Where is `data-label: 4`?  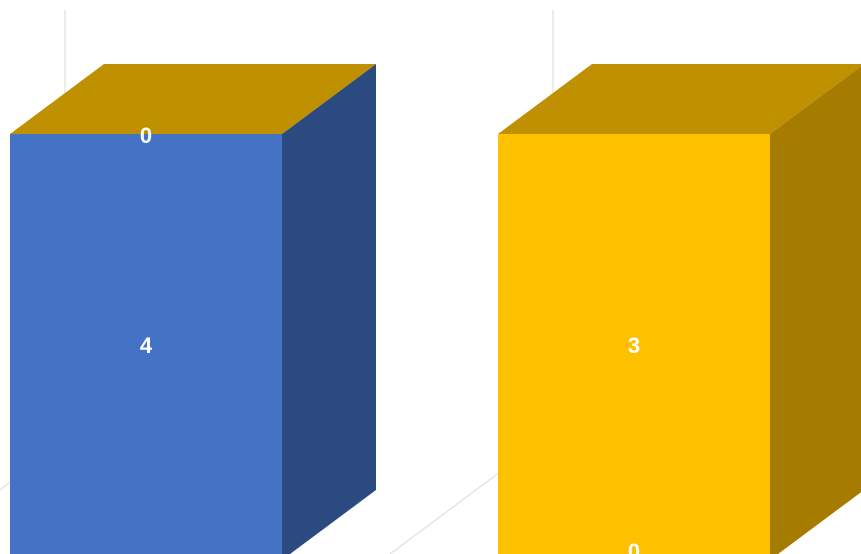
data-label: 4 is located at coordinates (146, 345).